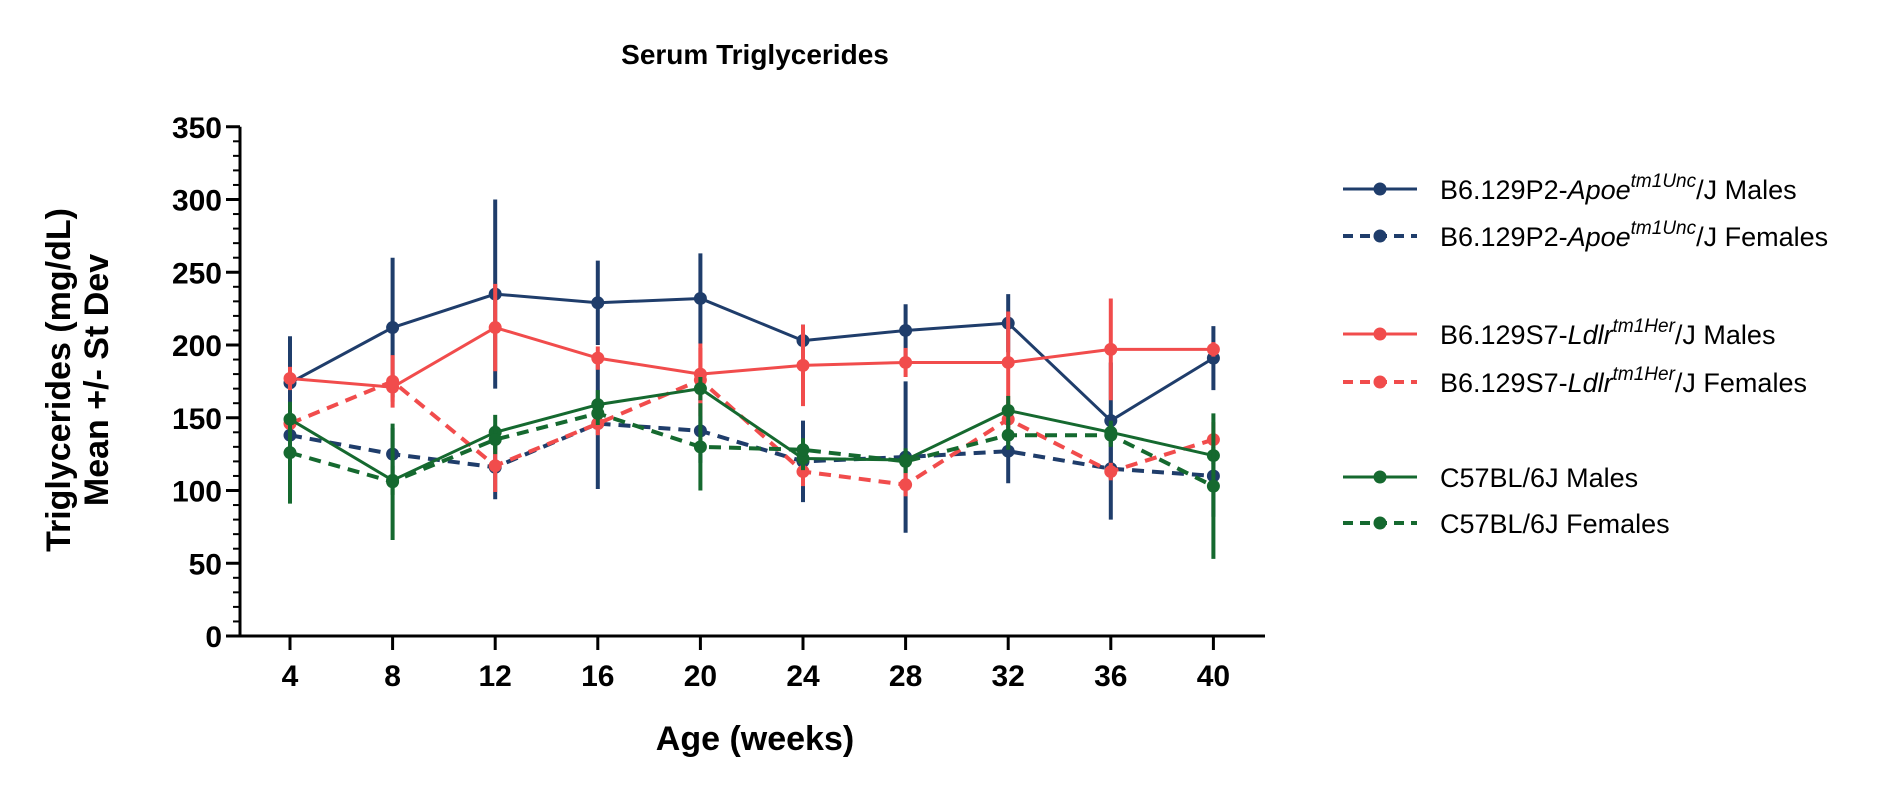 This screenshot has width=1890, height=792. I want to click on chart-title: Serum Triglycerides, so click(755, 54).